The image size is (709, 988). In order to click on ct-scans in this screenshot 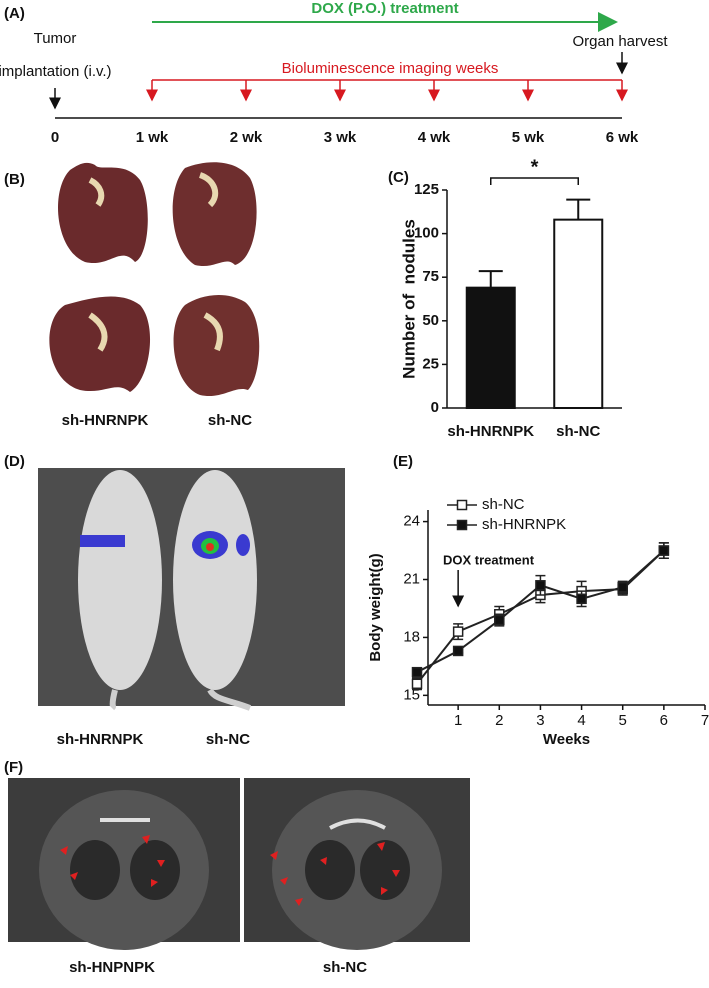, I will do `click(239, 864)`.